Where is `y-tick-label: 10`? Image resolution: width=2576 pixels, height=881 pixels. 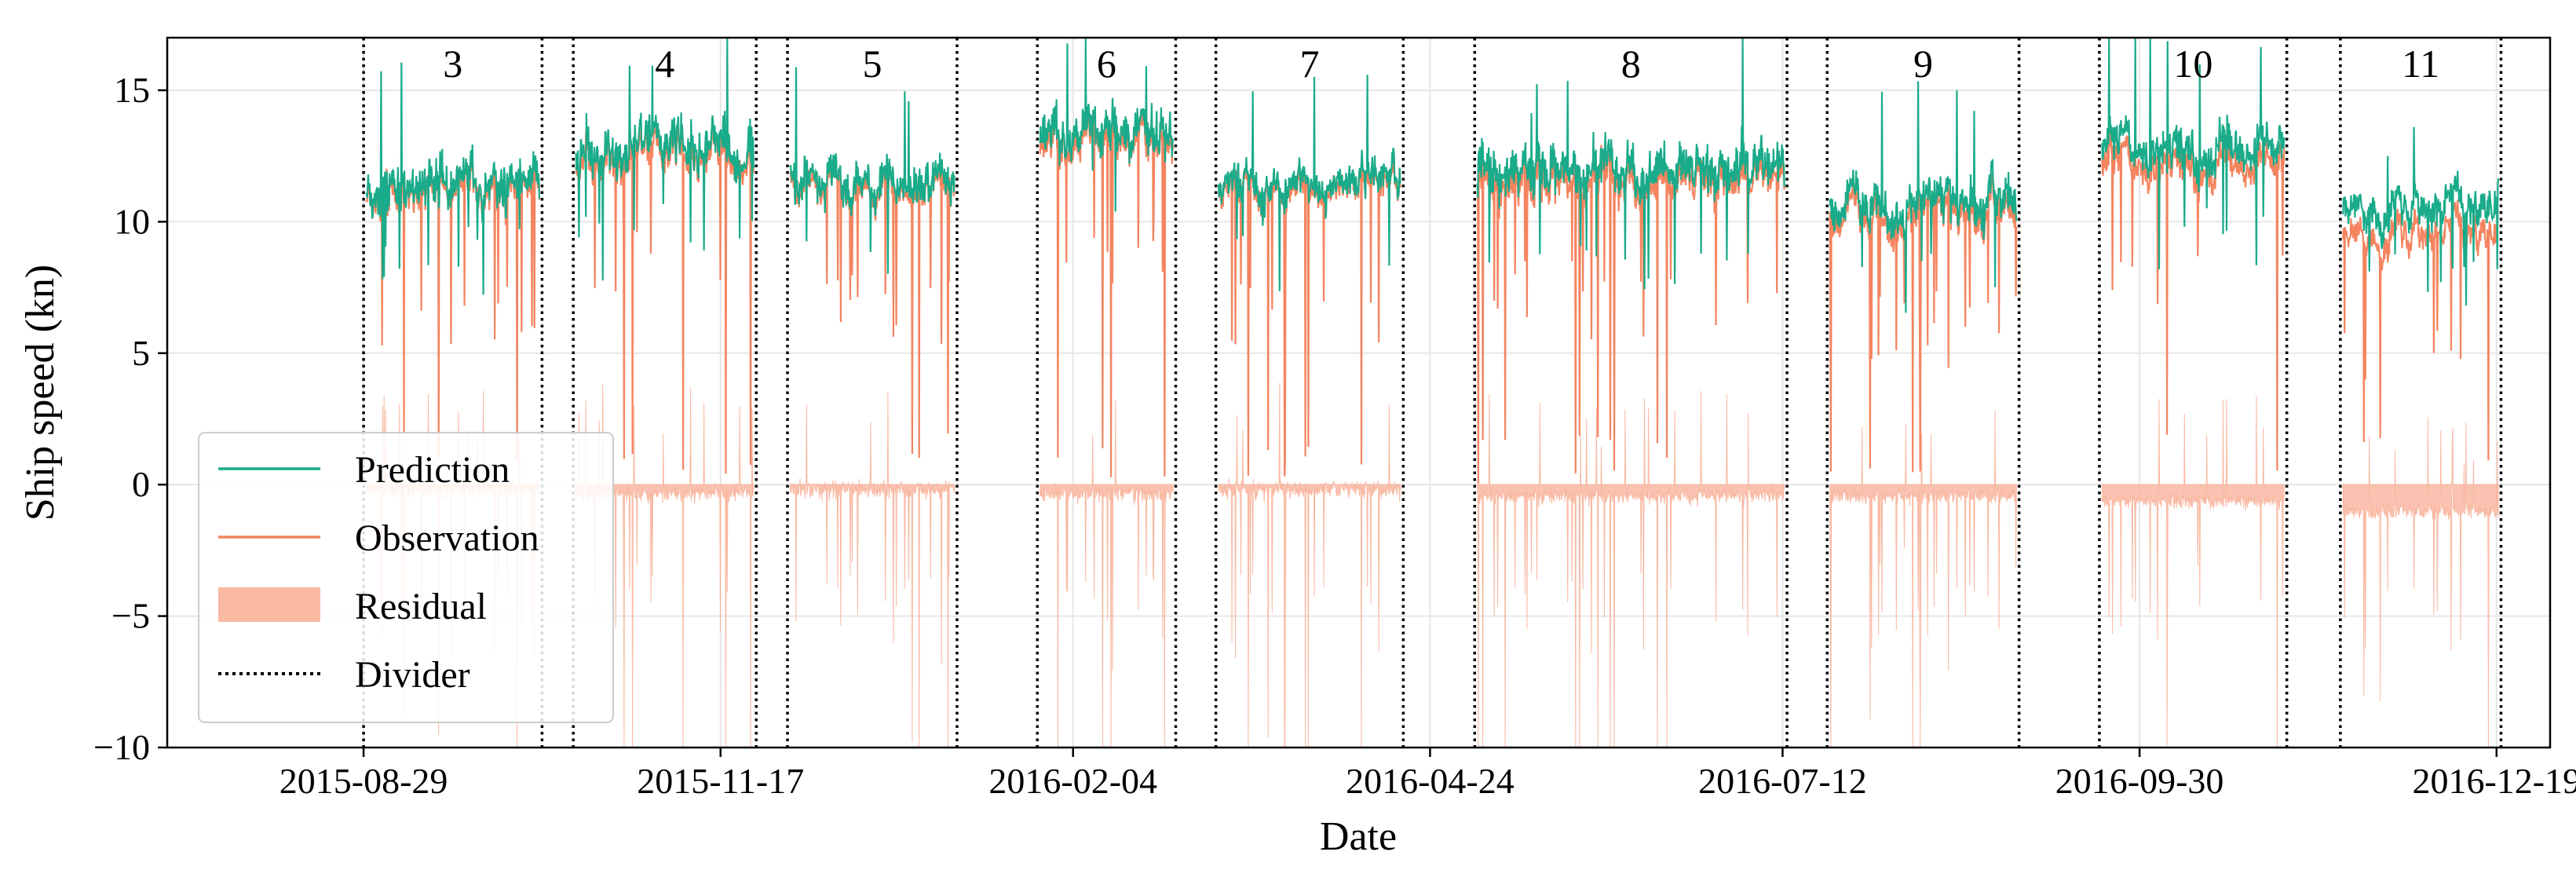 y-tick-label: 10 is located at coordinates (132, 221).